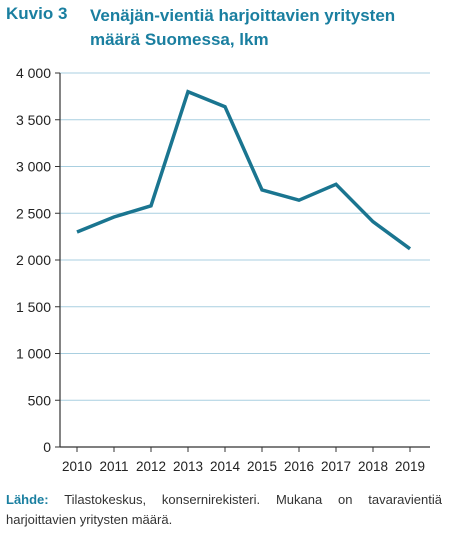 The image size is (450, 536). What do you see at coordinates (33, 73) in the screenshot?
I see `y-tick-label: 4 000` at bounding box center [33, 73].